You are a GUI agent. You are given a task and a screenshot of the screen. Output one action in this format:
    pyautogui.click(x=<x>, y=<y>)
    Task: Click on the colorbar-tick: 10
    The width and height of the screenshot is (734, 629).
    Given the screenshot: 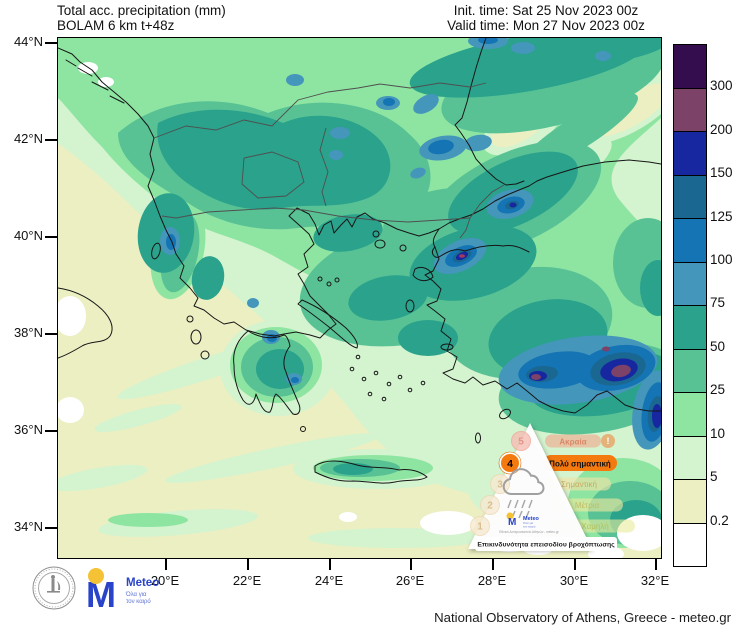 What is the action you would take?
    pyautogui.click(x=718, y=433)
    